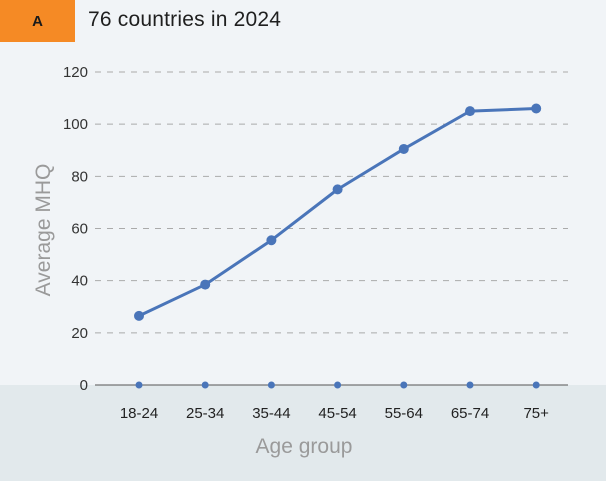 Image resolution: width=606 pixels, height=481 pixels. Describe the element at coordinates (75, 124) in the screenshot. I see `y-tick-label: 100` at that location.